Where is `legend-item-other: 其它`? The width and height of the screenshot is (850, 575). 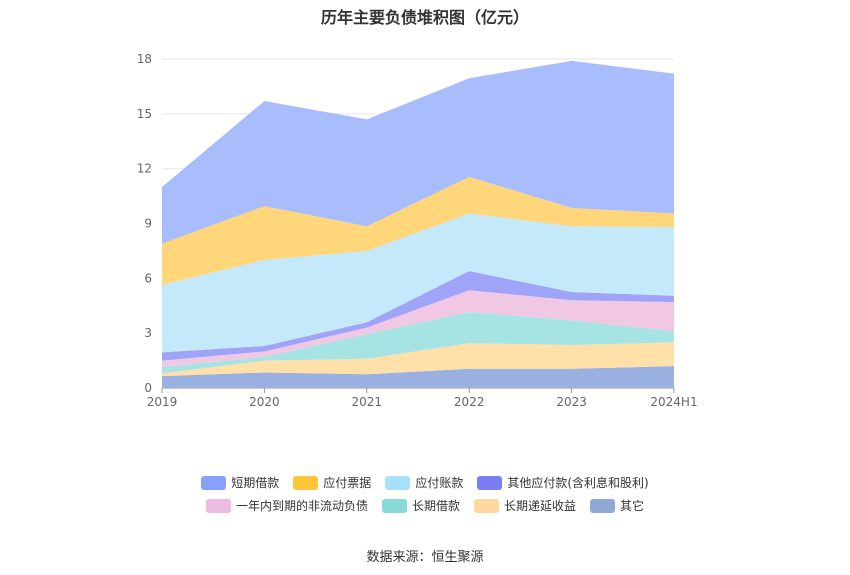 legend-item-other: 其它 is located at coordinates (617, 505).